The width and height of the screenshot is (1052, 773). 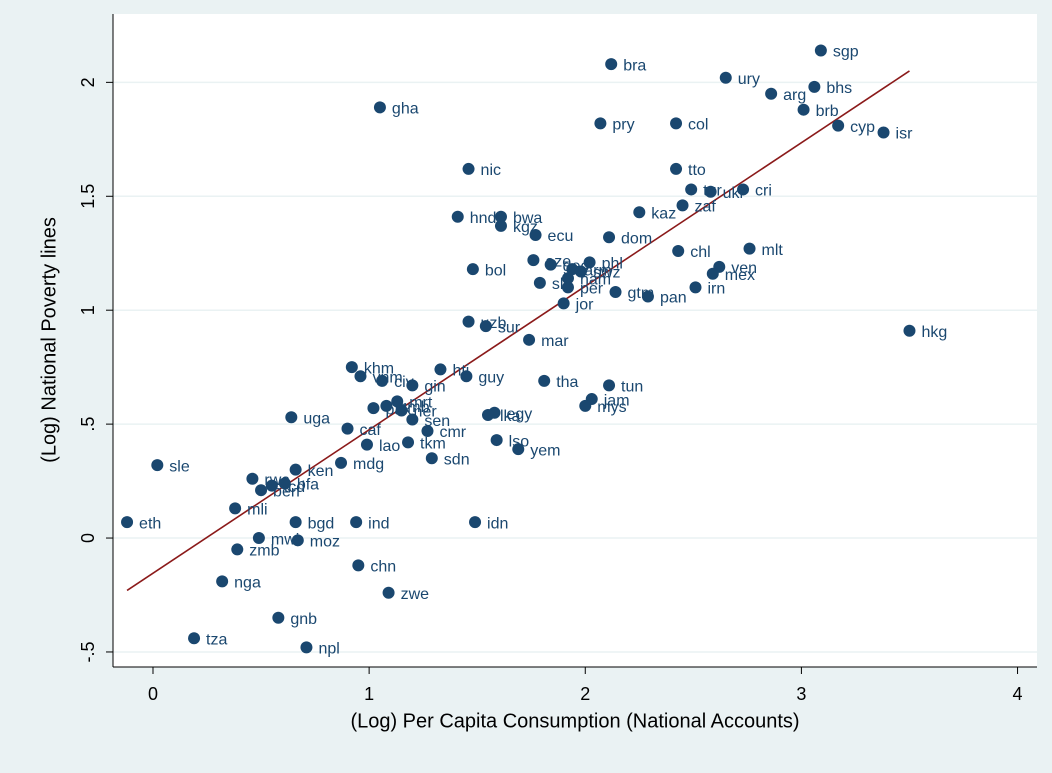 I want to click on point-label: sdn, so click(x=457, y=460).